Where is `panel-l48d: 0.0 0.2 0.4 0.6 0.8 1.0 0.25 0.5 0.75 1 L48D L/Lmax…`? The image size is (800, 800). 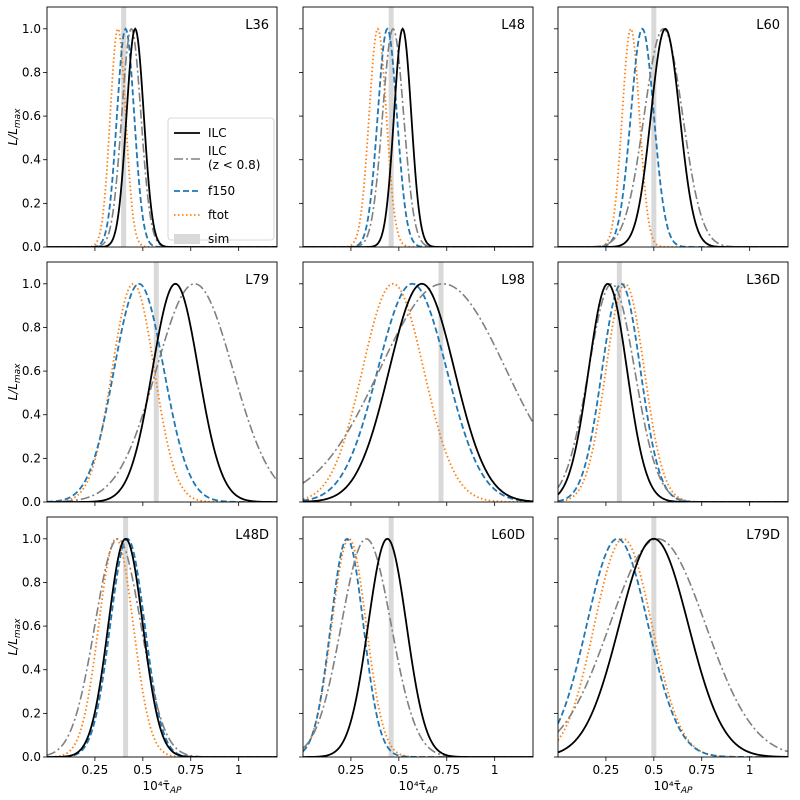
panel-l48d: 0.0 0.2 0.4 0.6 0.8 1.0 0.25 0.5 0.75 1 L48D L/Lmax… is located at coordinates (142, 656).